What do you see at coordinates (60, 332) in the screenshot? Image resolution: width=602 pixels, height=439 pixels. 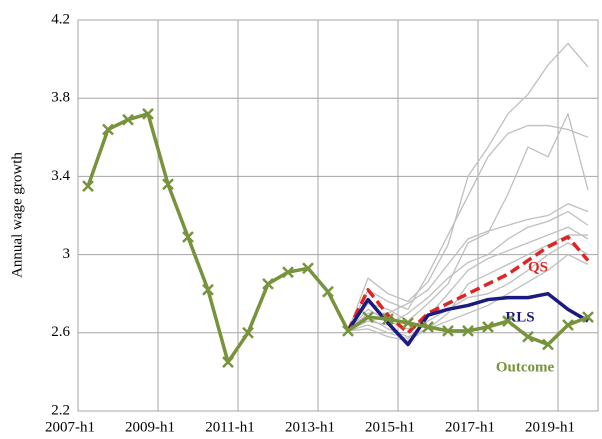 I see `y-tick-label: 2.6` at bounding box center [60, 332].